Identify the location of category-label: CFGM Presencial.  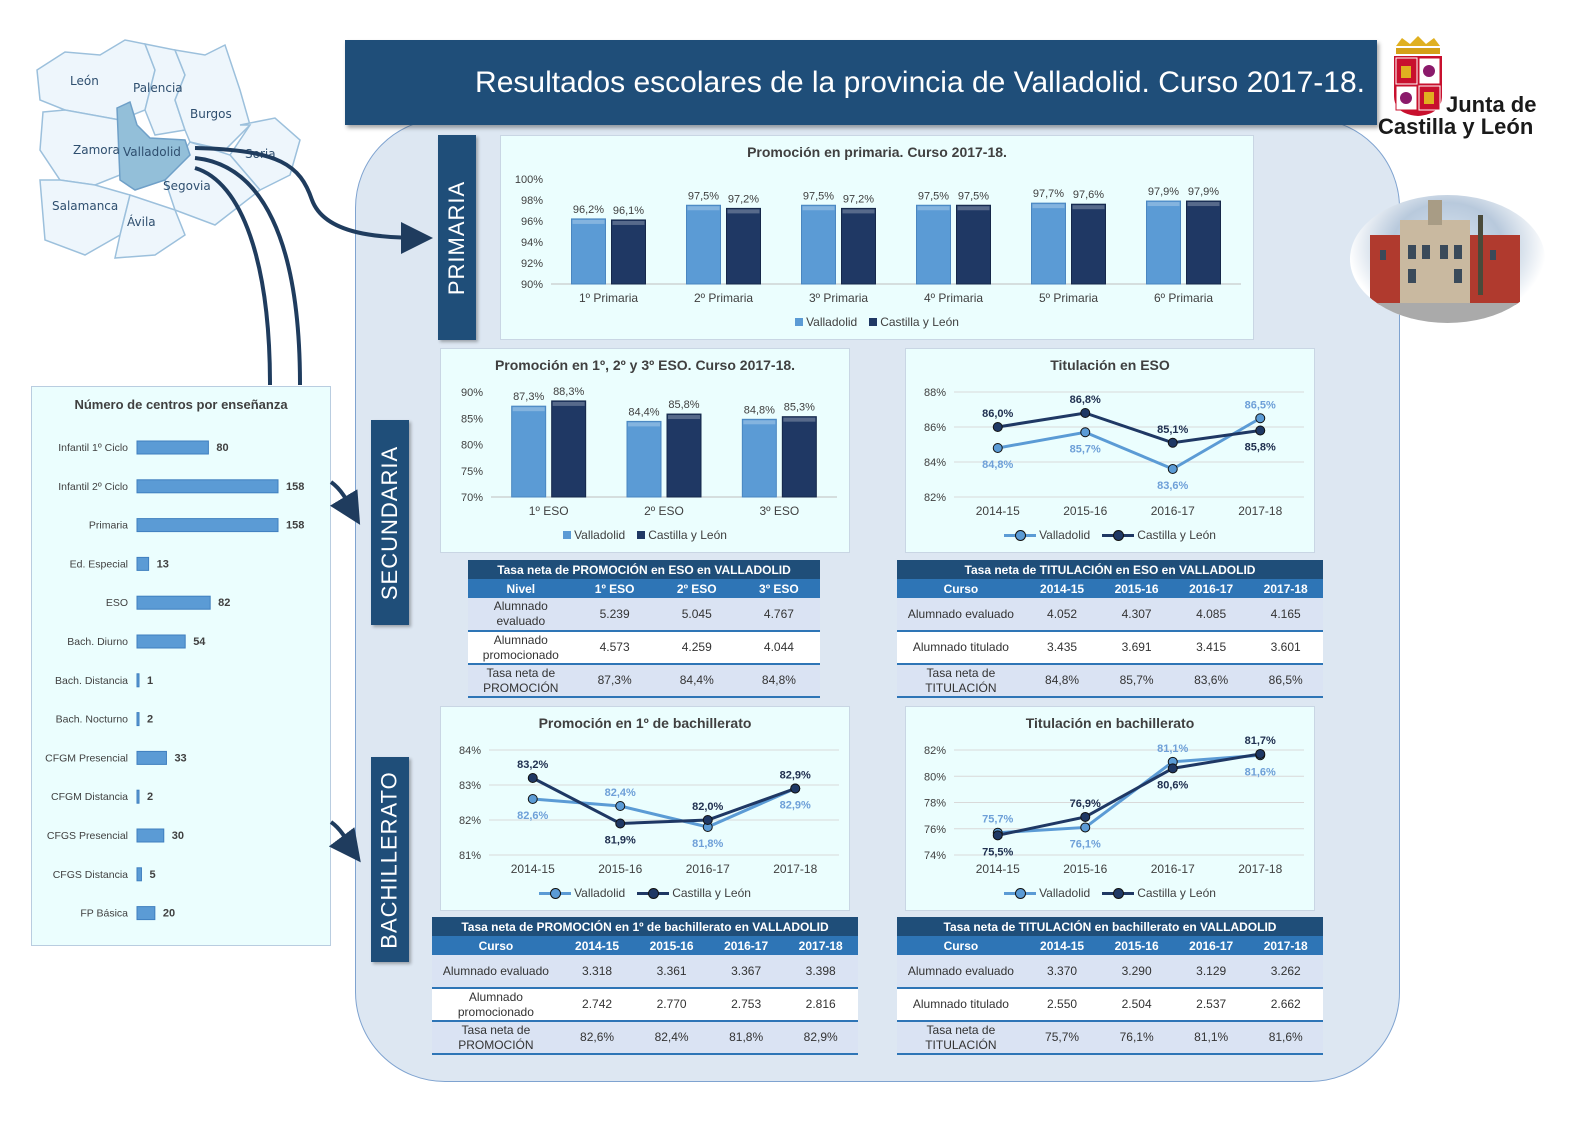
(86, 758).